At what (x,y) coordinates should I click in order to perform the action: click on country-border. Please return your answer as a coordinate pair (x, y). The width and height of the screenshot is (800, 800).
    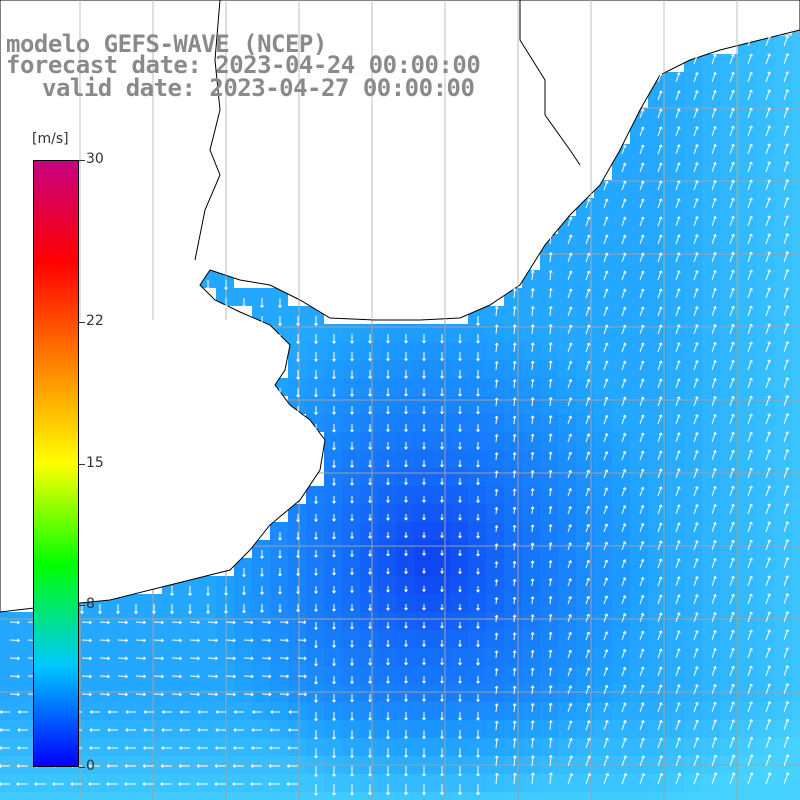
    Looking at the image, I should click on (207, 130).